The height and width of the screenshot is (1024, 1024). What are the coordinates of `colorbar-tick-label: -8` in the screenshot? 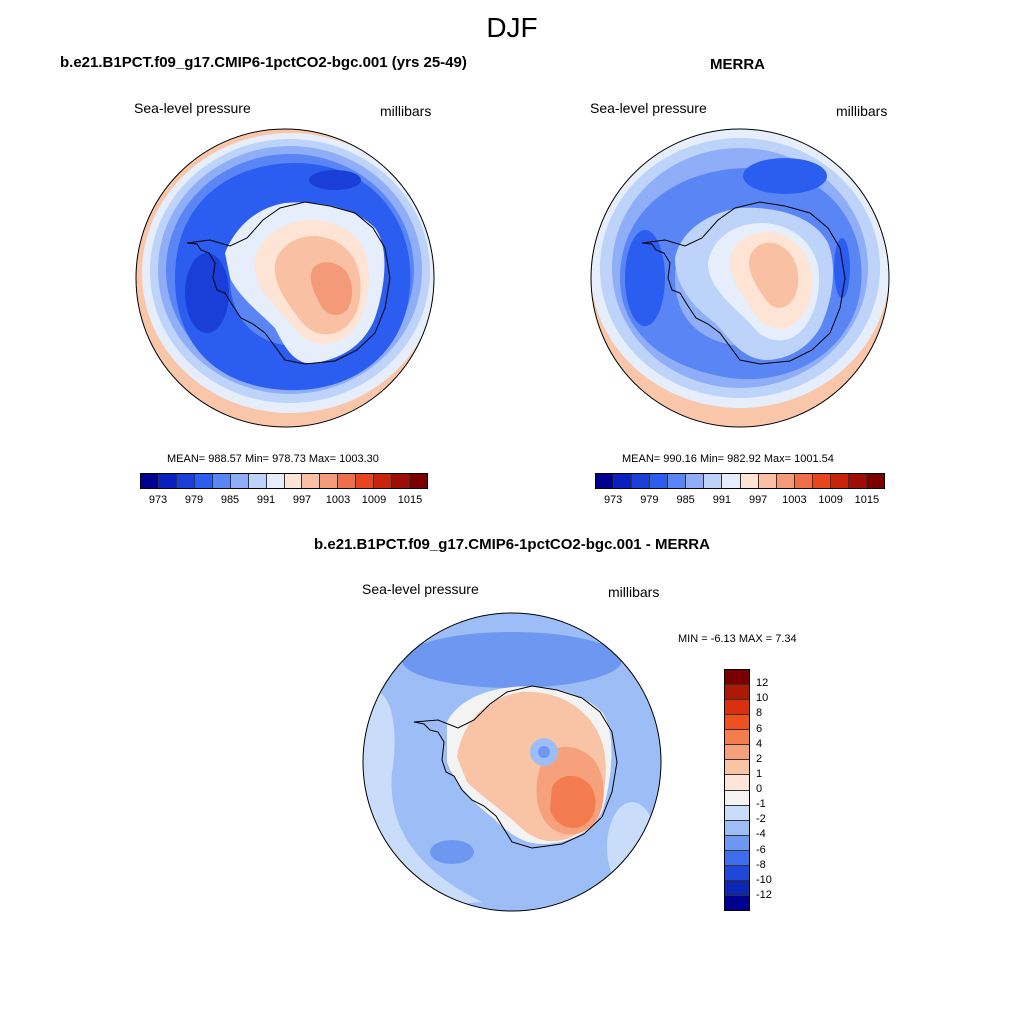 It's located at (761, 864).